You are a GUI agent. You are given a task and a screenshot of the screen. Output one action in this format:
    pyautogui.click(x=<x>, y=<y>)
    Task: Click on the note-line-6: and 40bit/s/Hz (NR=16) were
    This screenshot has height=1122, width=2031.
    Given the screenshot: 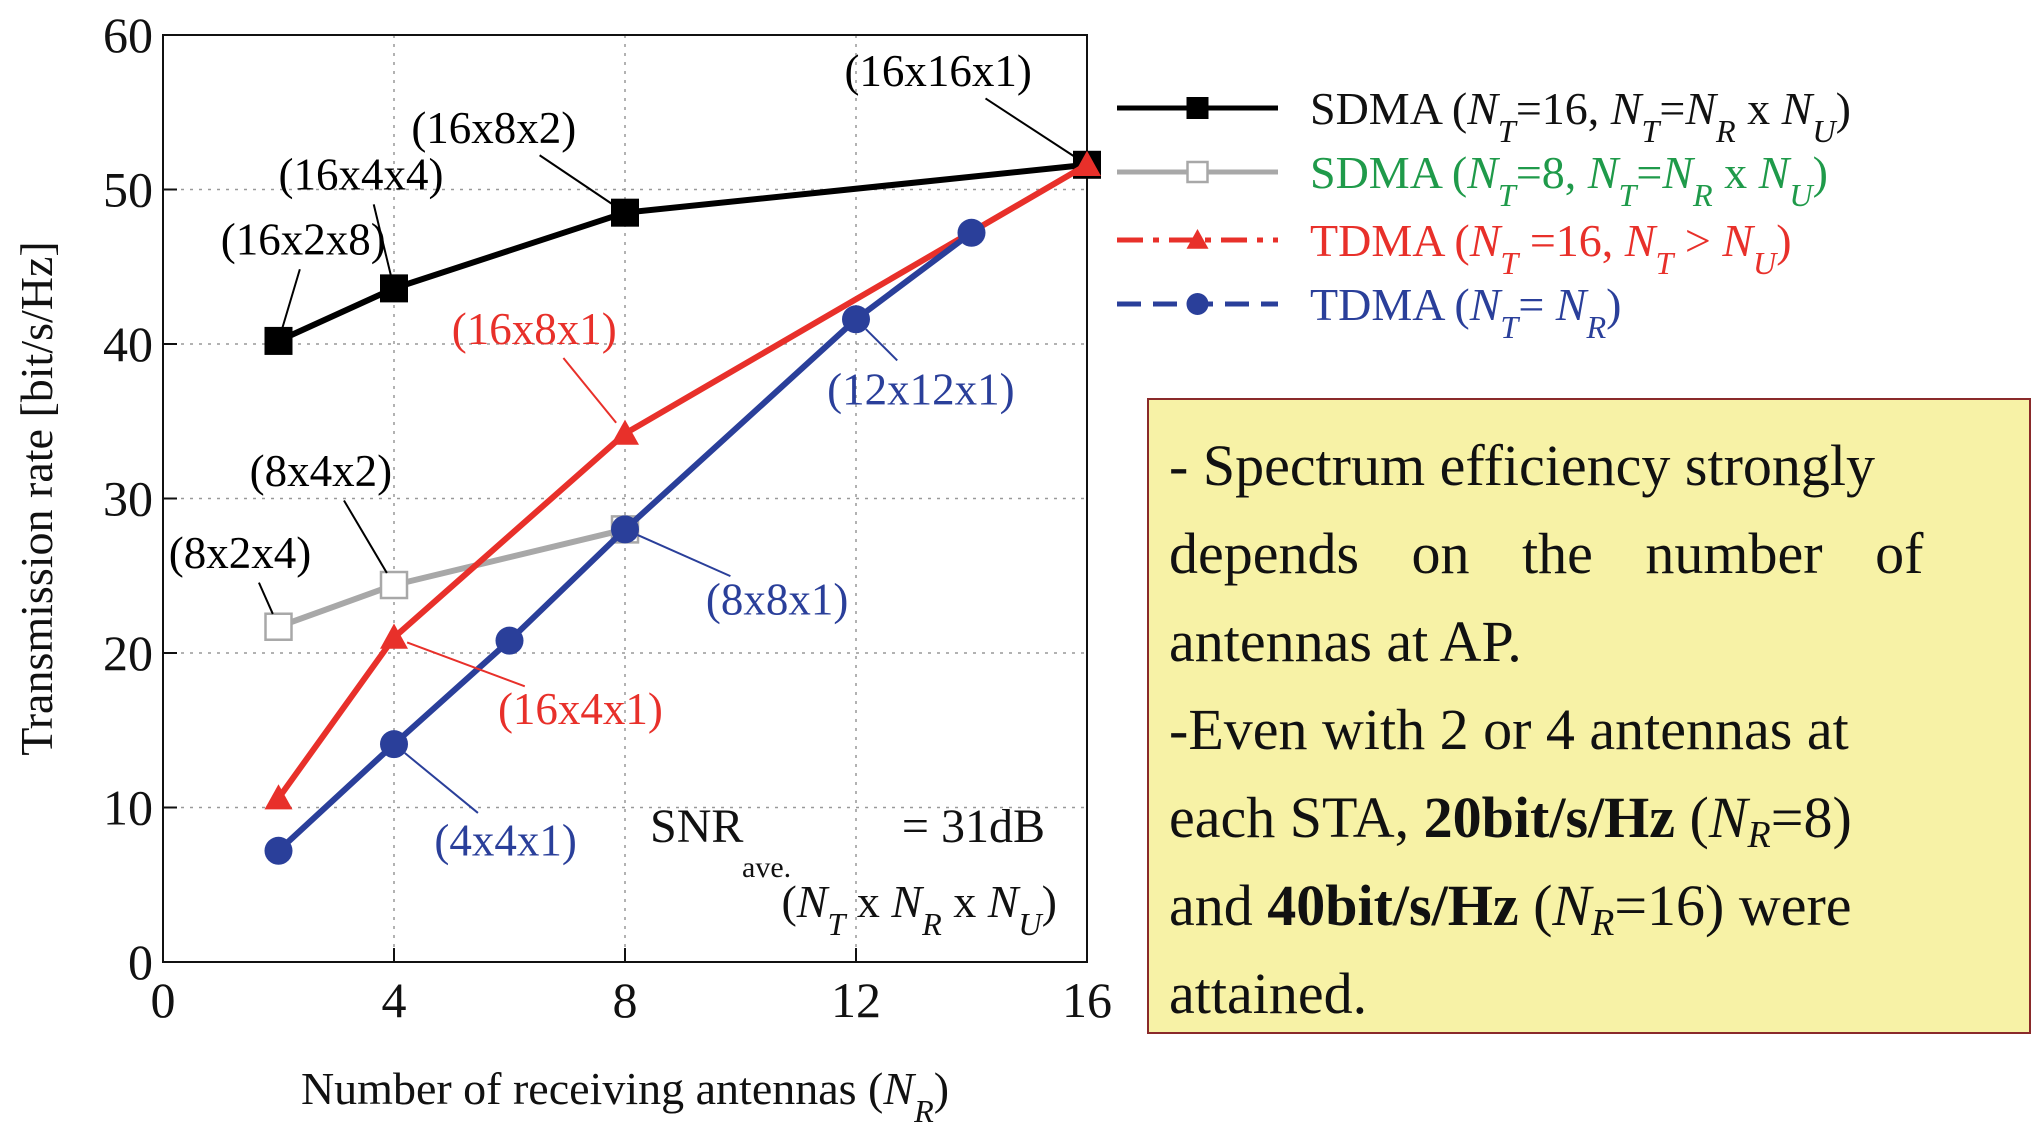 What is the action you would take?
    pyautogui.click(x=1599, y=906)
    